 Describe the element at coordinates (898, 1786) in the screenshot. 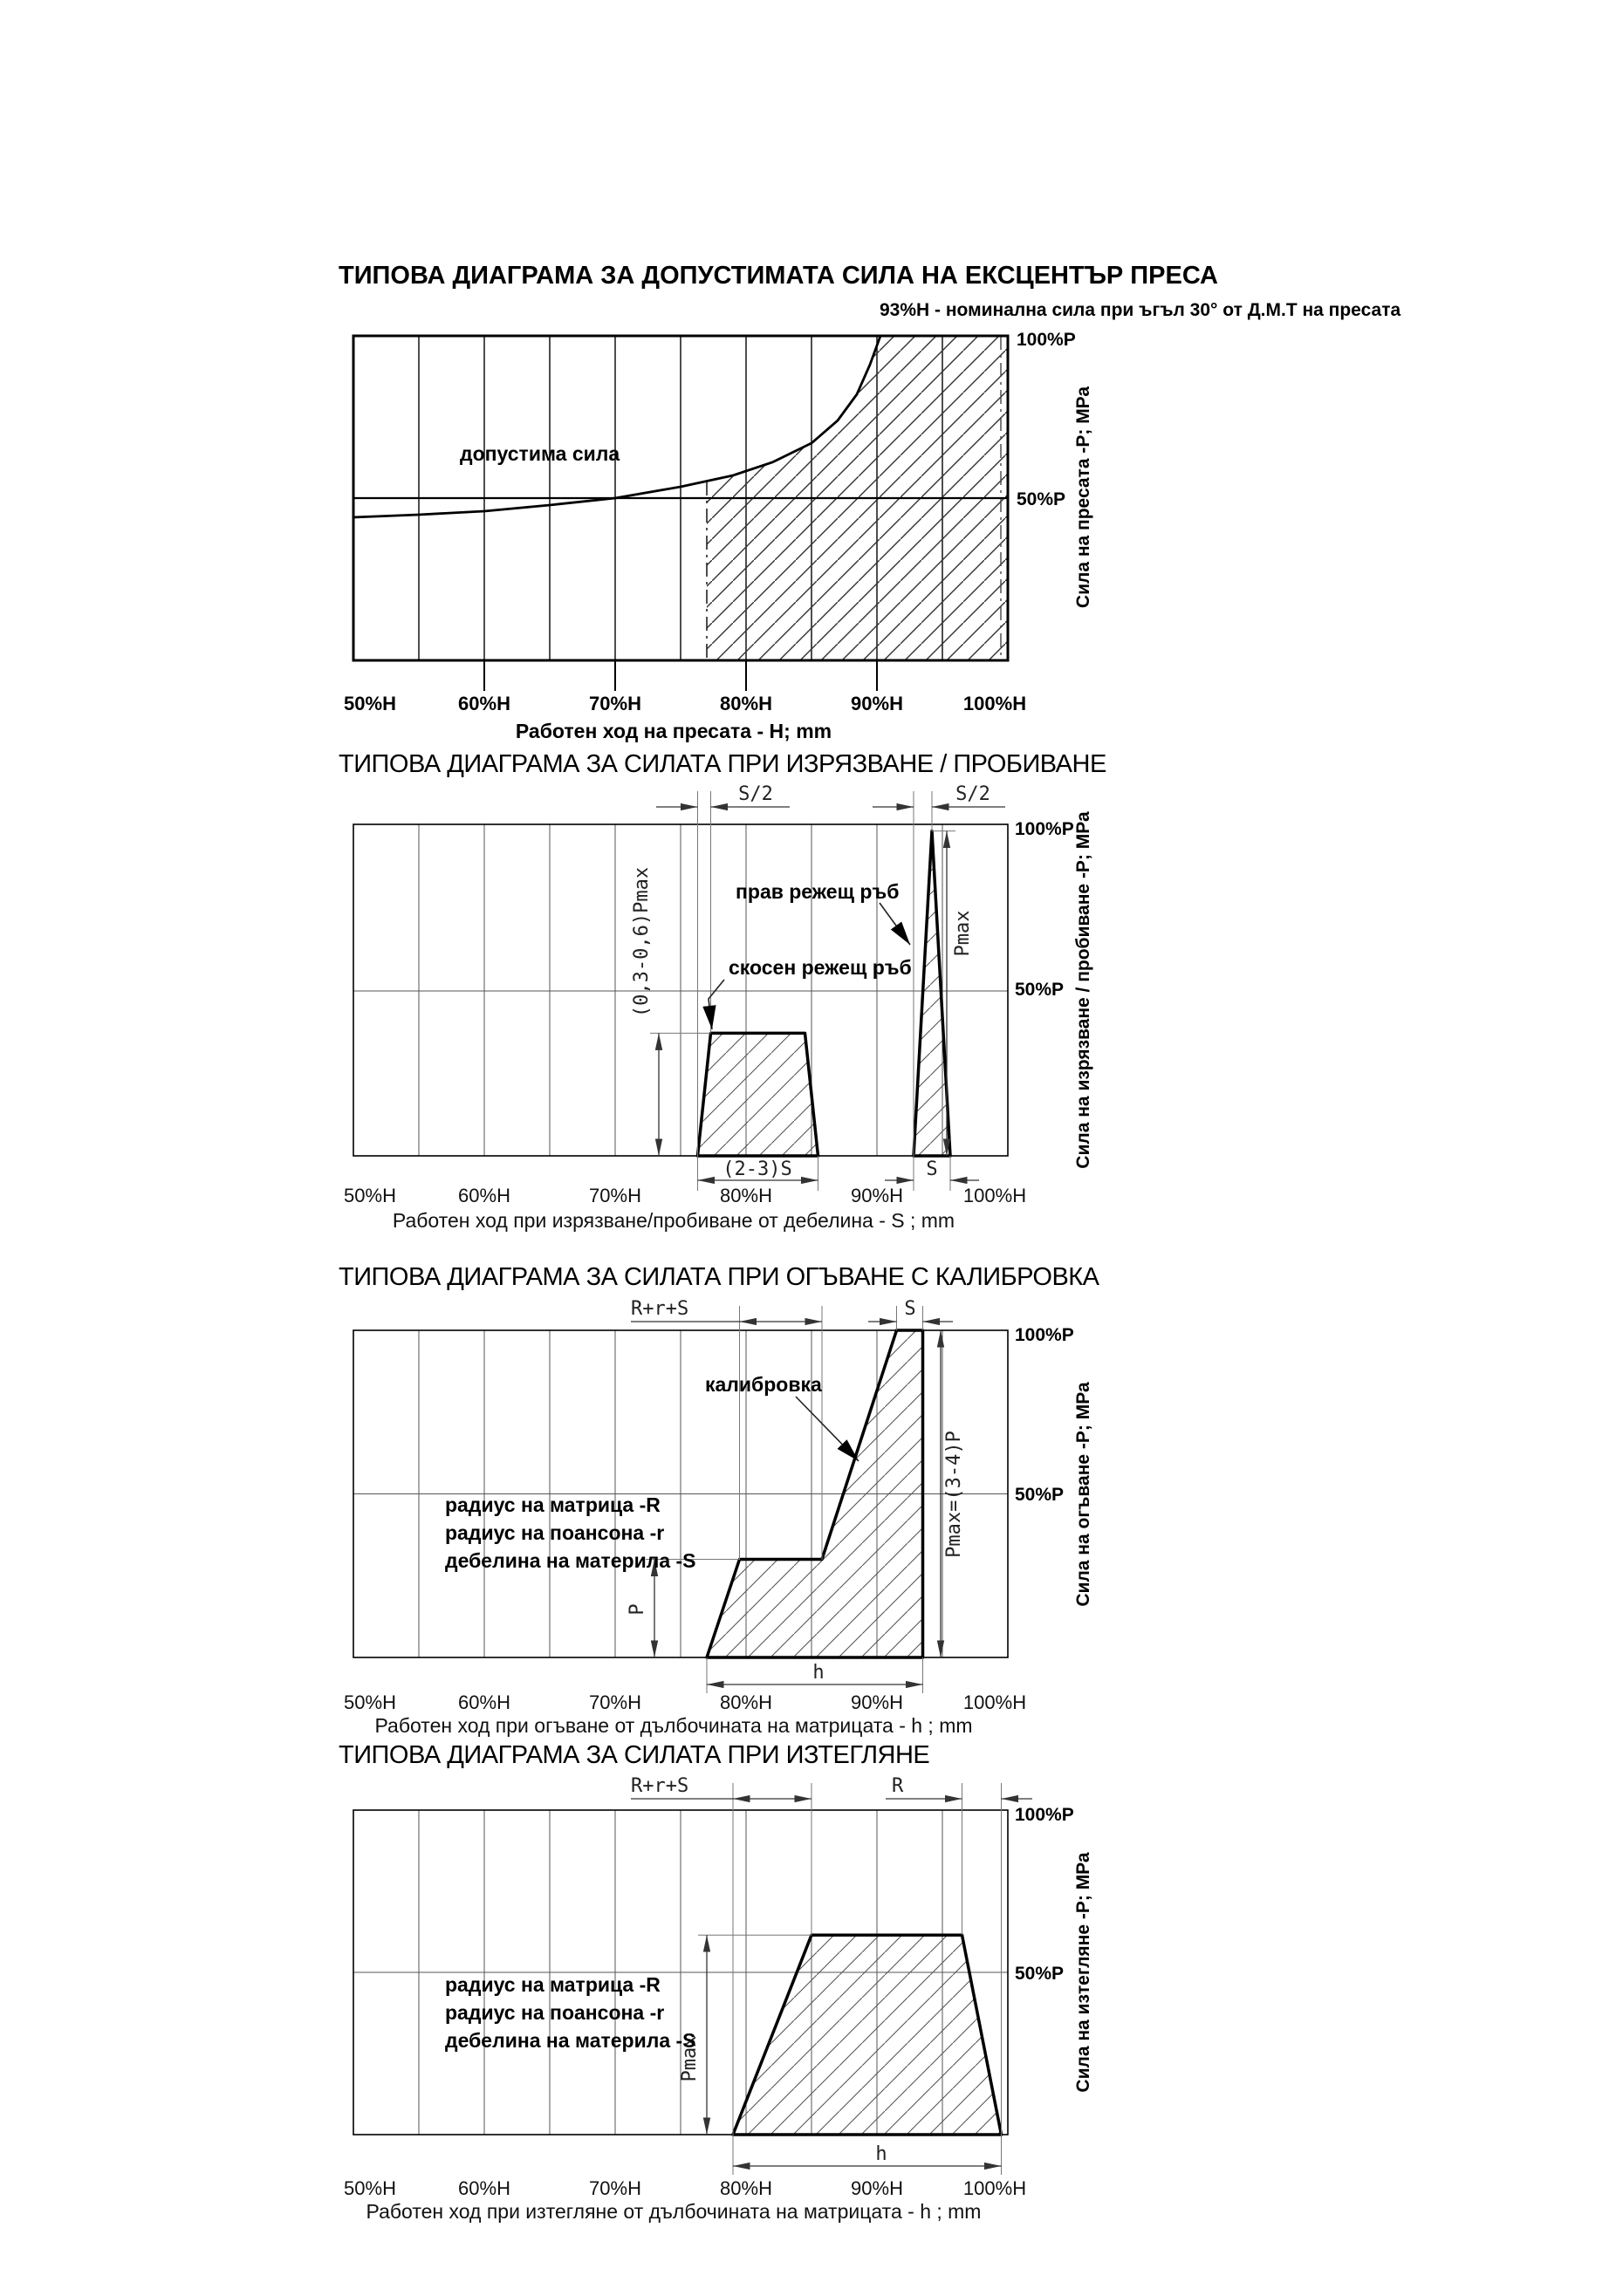

I see `svg-text: R` at that location.